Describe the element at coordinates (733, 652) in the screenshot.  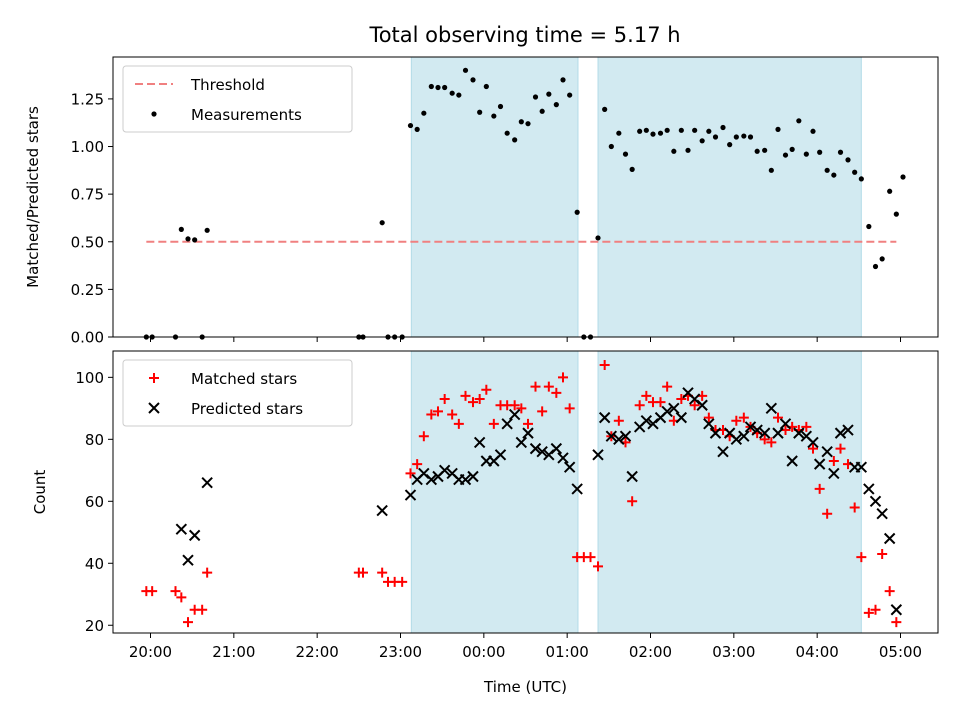
I see `x-tick-label: 03:00` at that location.